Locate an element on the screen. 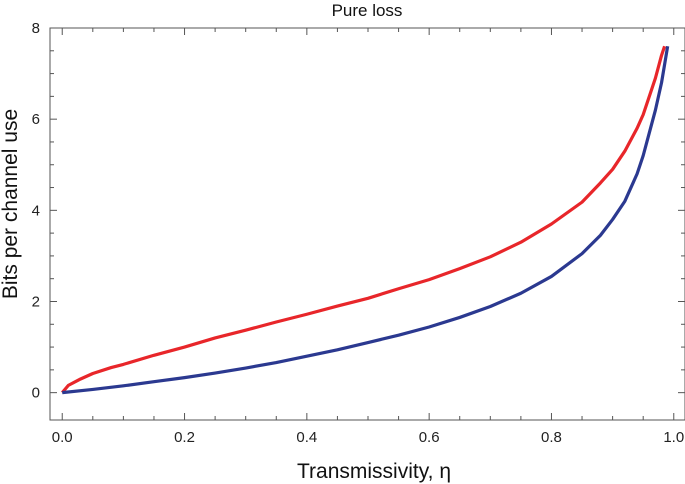 The image size is (685, 484). y-tick-label: 2 is located at coordinates (36, 301).